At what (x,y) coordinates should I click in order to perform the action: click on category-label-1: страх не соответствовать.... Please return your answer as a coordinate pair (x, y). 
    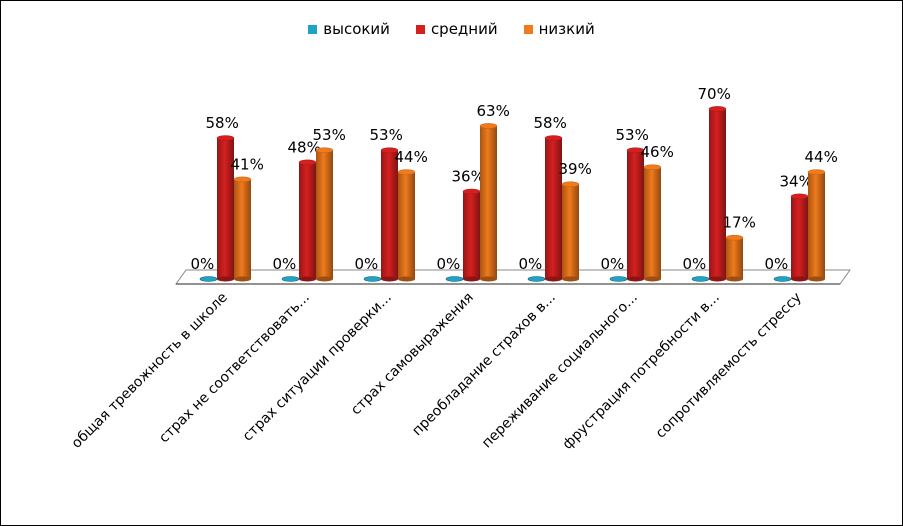
    Looking at the image, I should click on (234, 368).